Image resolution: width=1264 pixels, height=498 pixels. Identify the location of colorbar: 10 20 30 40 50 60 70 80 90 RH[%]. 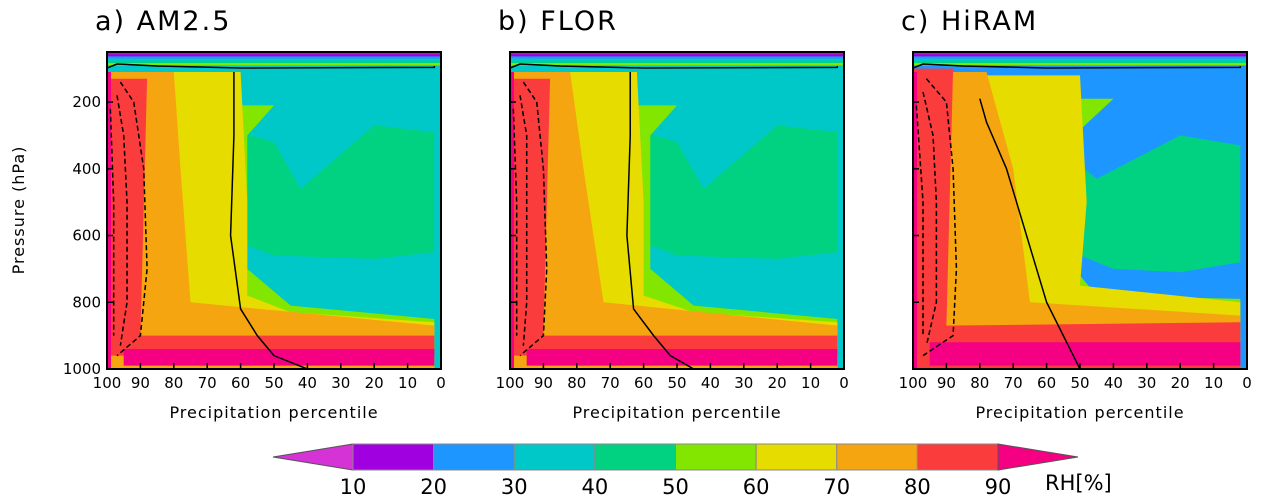
(692, 470).